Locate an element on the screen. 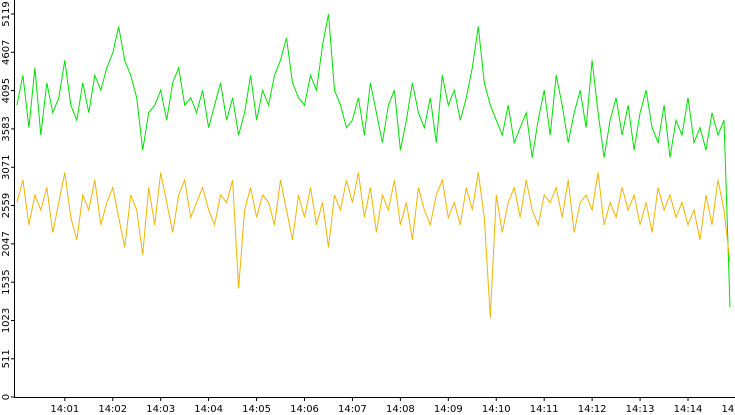 This screenshot has height=415, width=735. x-tick-label: 14:05 is located at coordinates (256, 409).